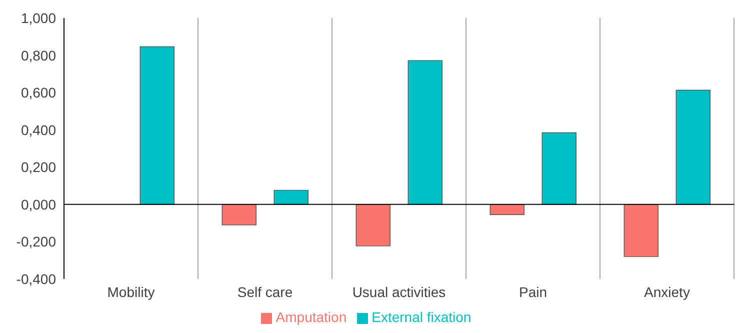  What do you see at coordinates (36, 242) in the screenshot?
I see `y-tick-label: -0,200` at bounding box center [36, 242].